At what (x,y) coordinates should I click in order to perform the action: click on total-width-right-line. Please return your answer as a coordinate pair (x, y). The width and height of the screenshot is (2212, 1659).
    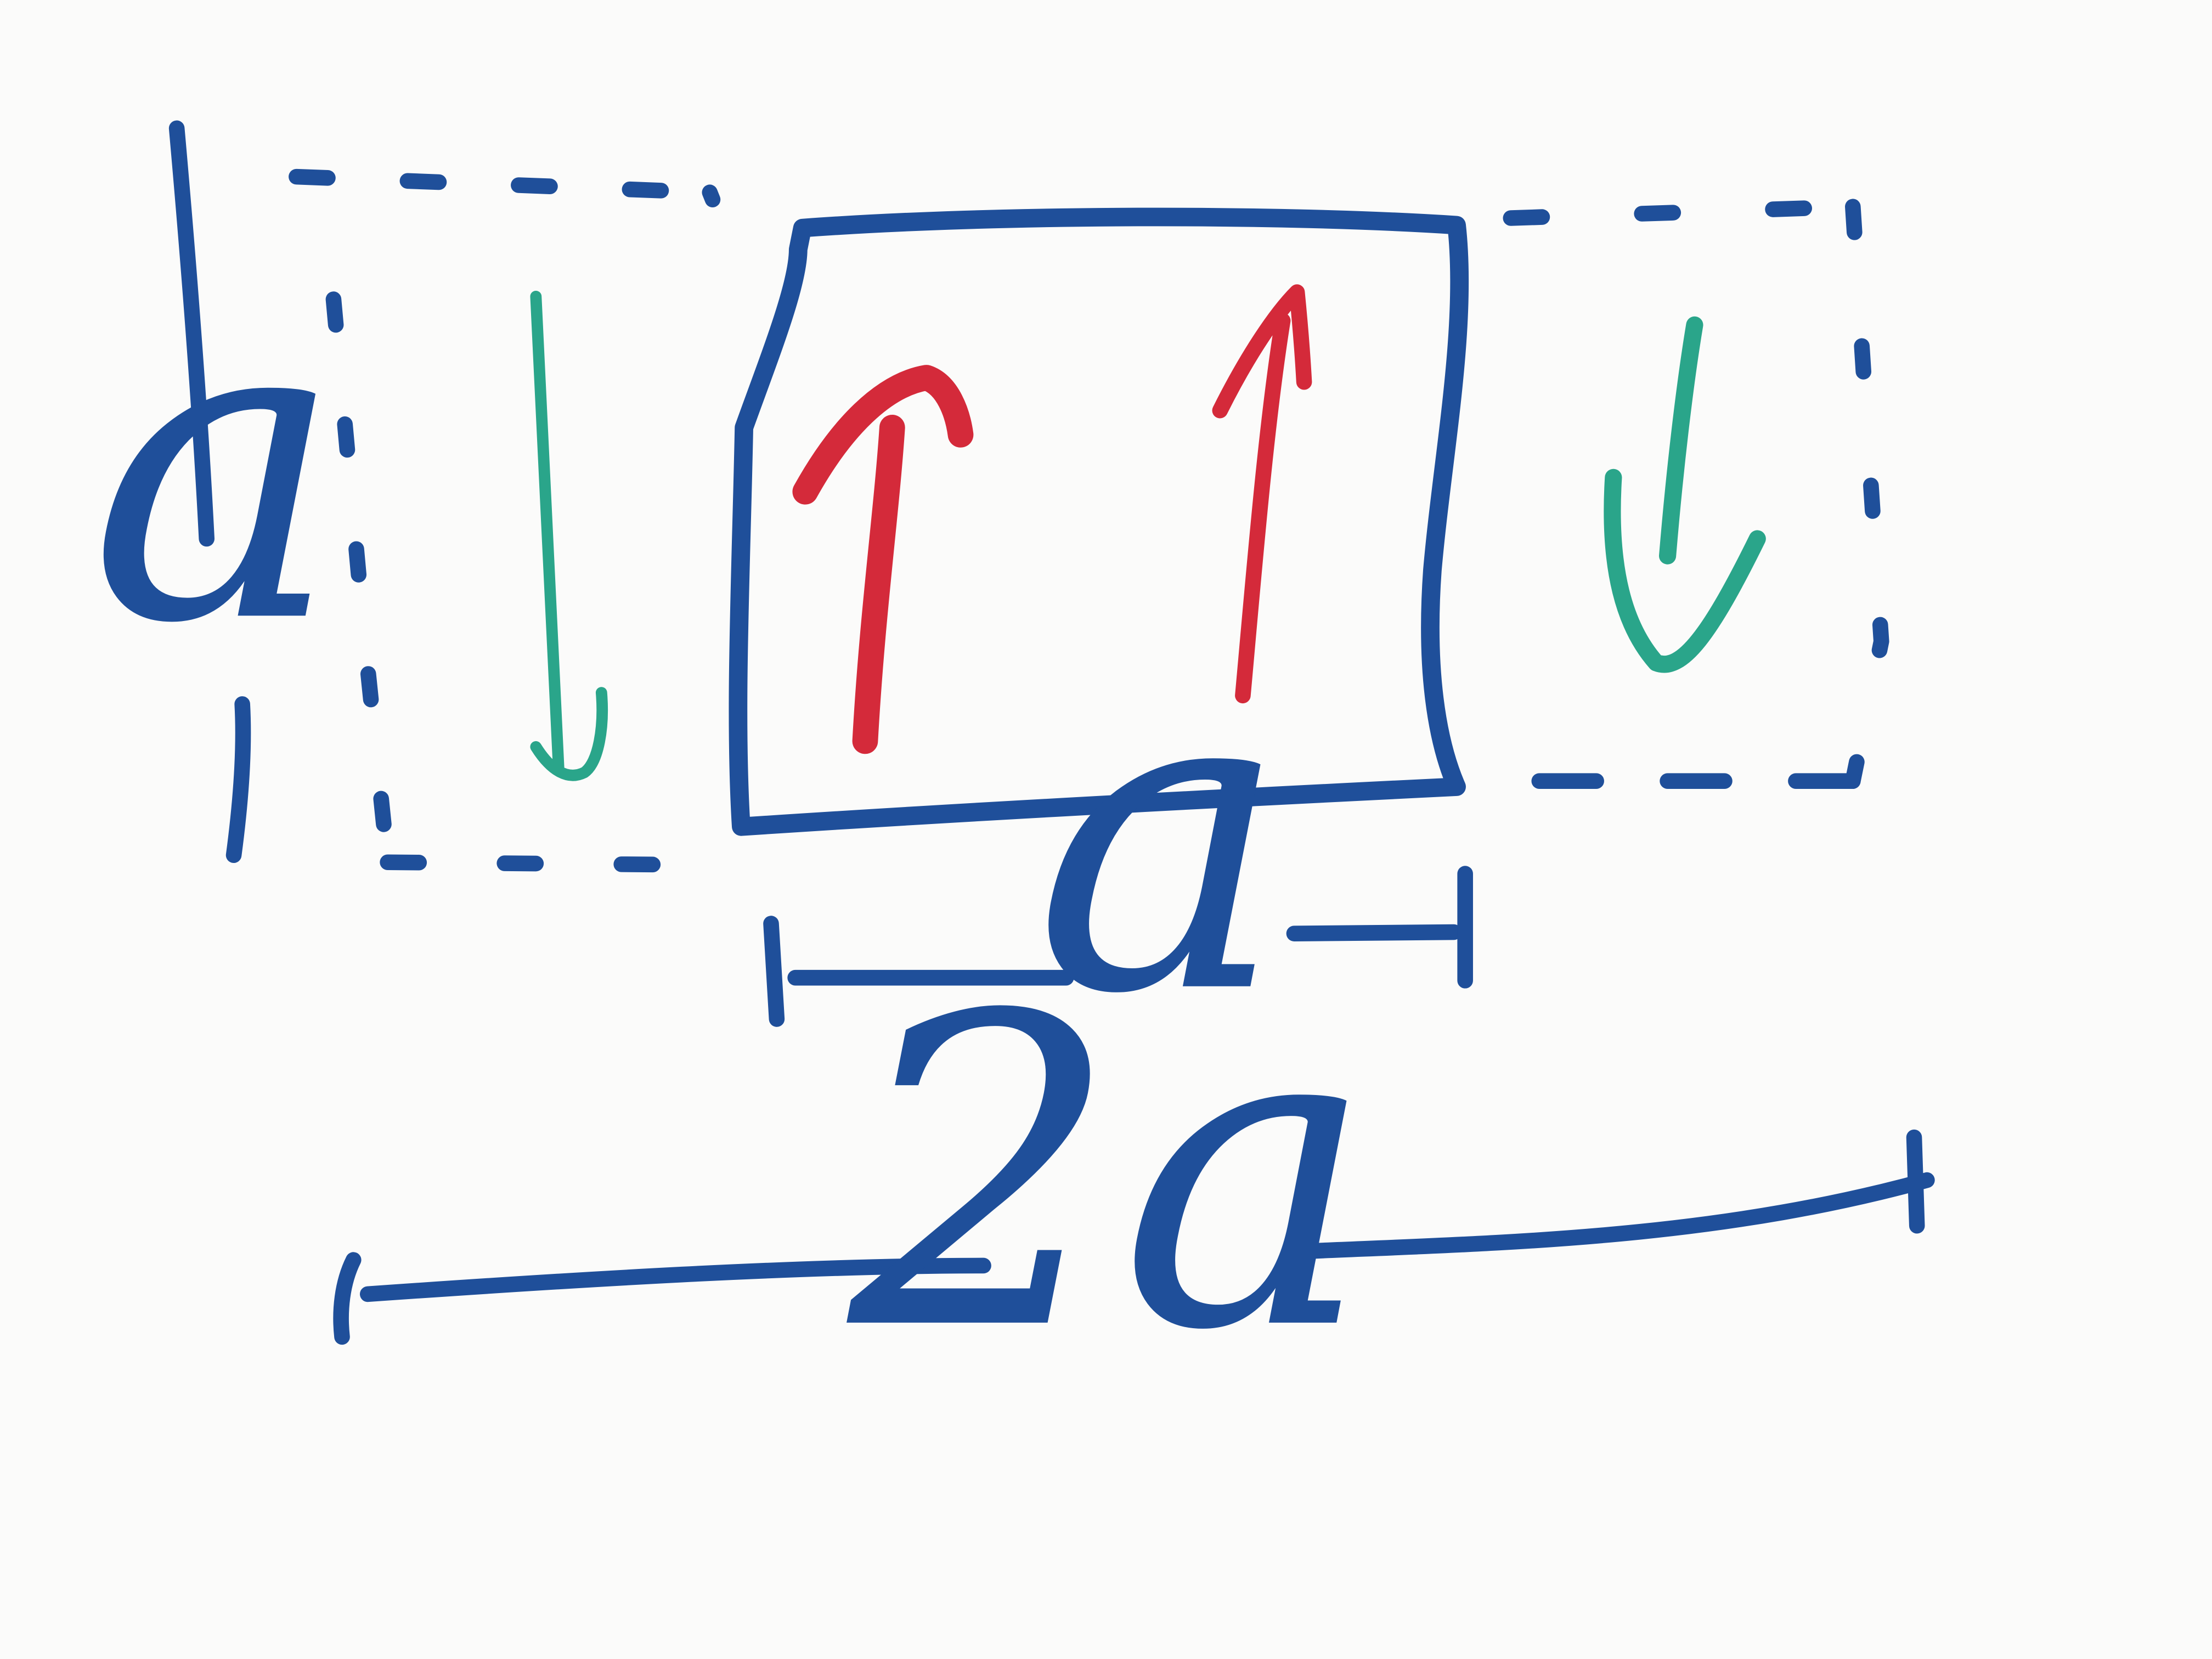
    Looking at the image, I should click on (1615, 1216).